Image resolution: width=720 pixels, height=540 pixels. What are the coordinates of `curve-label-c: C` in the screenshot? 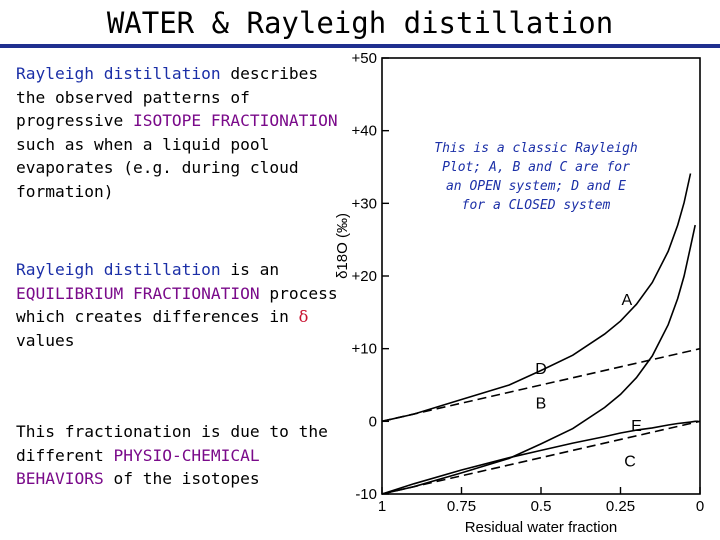 It's located at (630, 461).